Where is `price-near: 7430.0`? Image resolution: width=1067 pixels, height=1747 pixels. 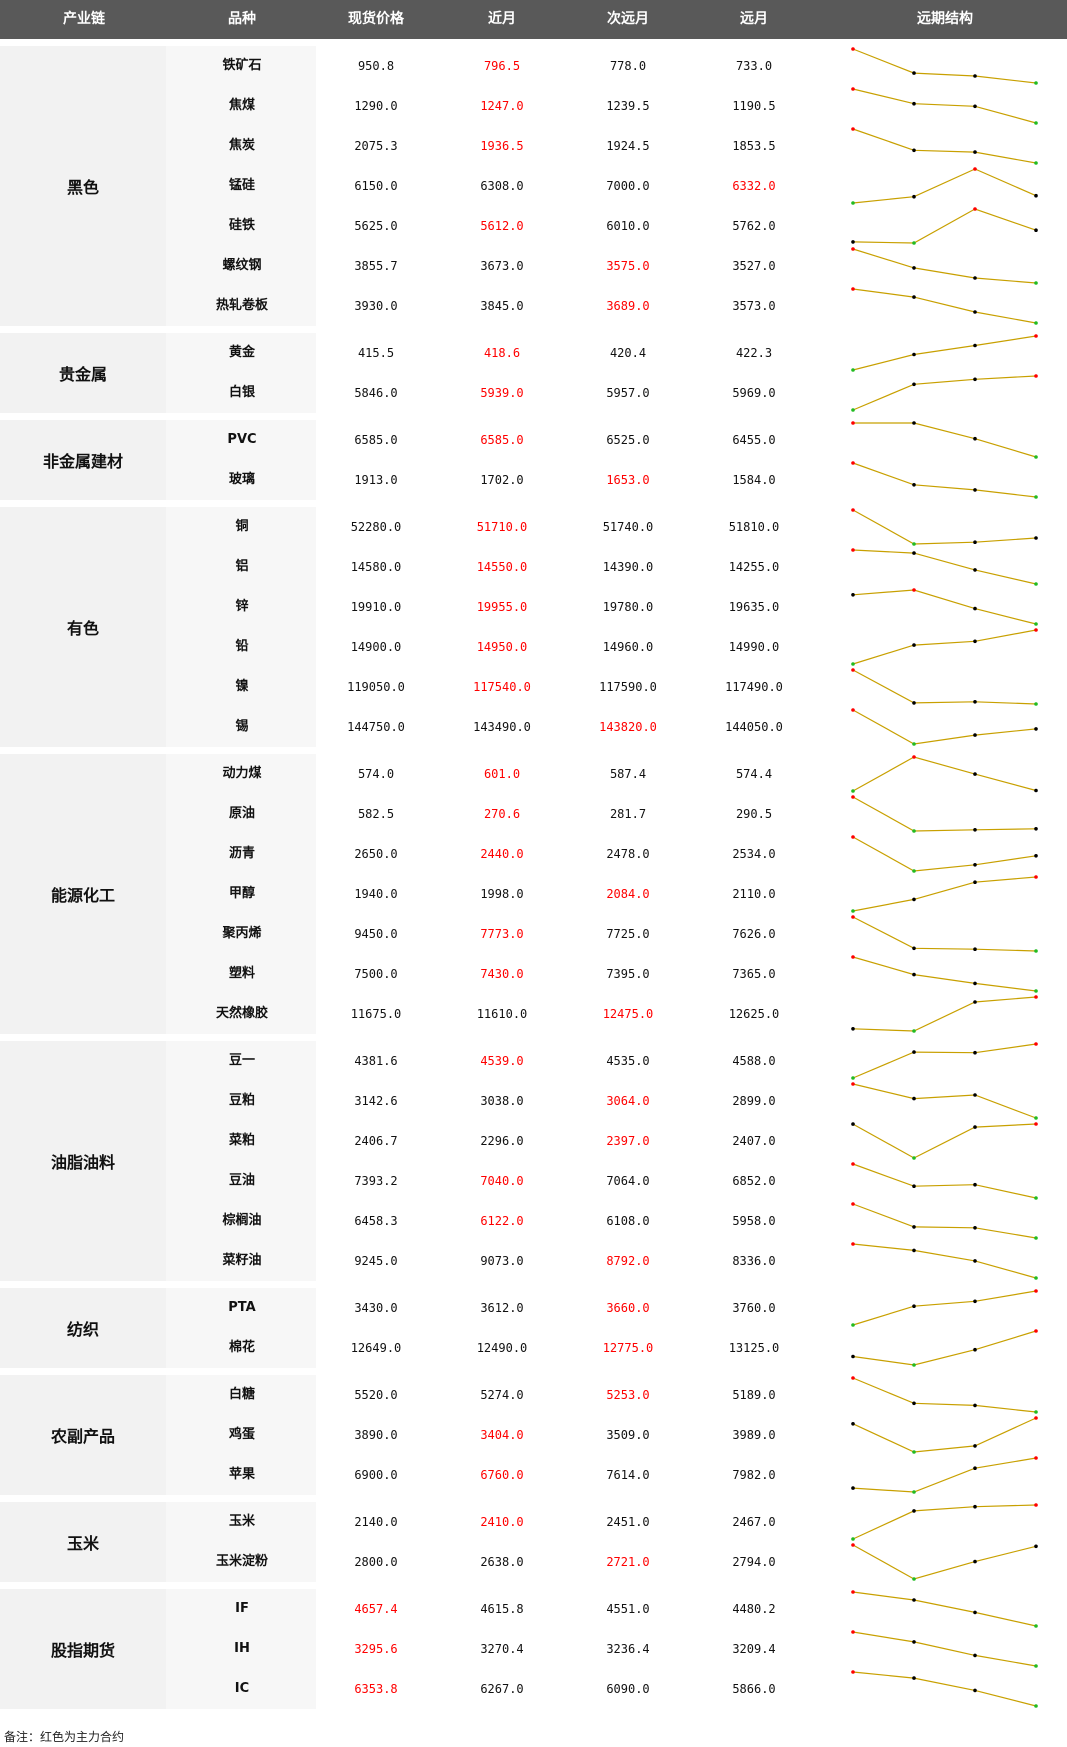
price-near: 7430.0 is located at coordinates (502, 974).